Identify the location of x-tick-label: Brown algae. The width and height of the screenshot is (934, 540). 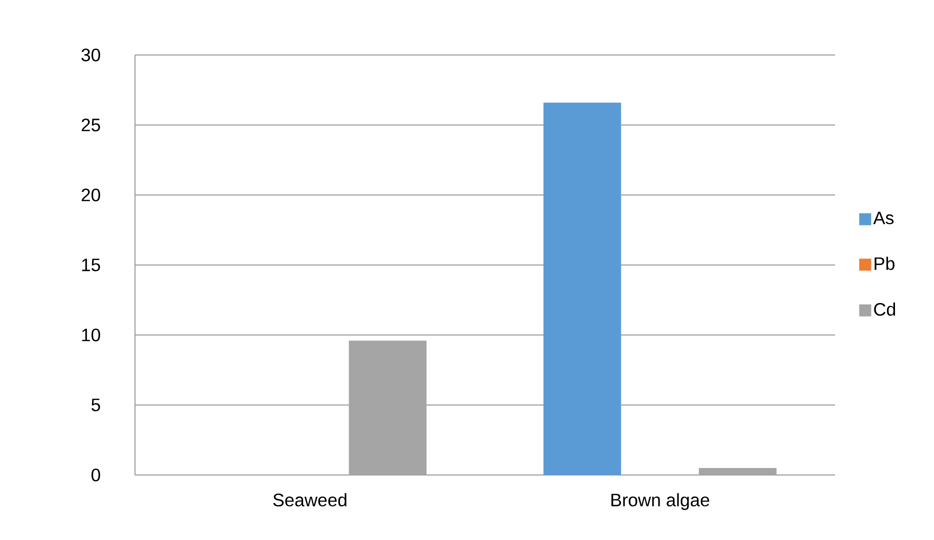
(660, 501).